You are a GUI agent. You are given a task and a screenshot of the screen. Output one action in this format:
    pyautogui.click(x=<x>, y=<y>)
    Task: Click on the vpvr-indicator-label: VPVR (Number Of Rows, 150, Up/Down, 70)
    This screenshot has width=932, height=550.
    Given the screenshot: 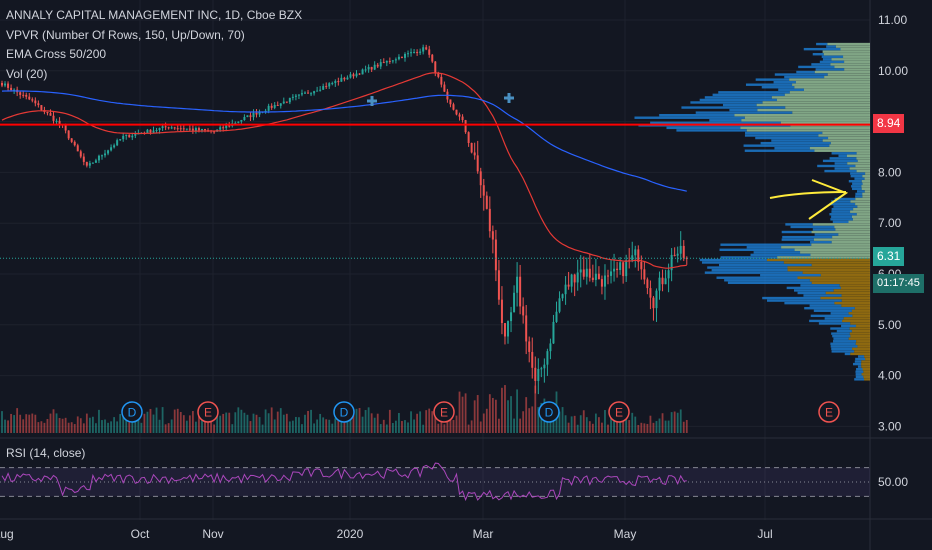 What is the action you would take?
    pyautogui.click(x=125, y=34)
    